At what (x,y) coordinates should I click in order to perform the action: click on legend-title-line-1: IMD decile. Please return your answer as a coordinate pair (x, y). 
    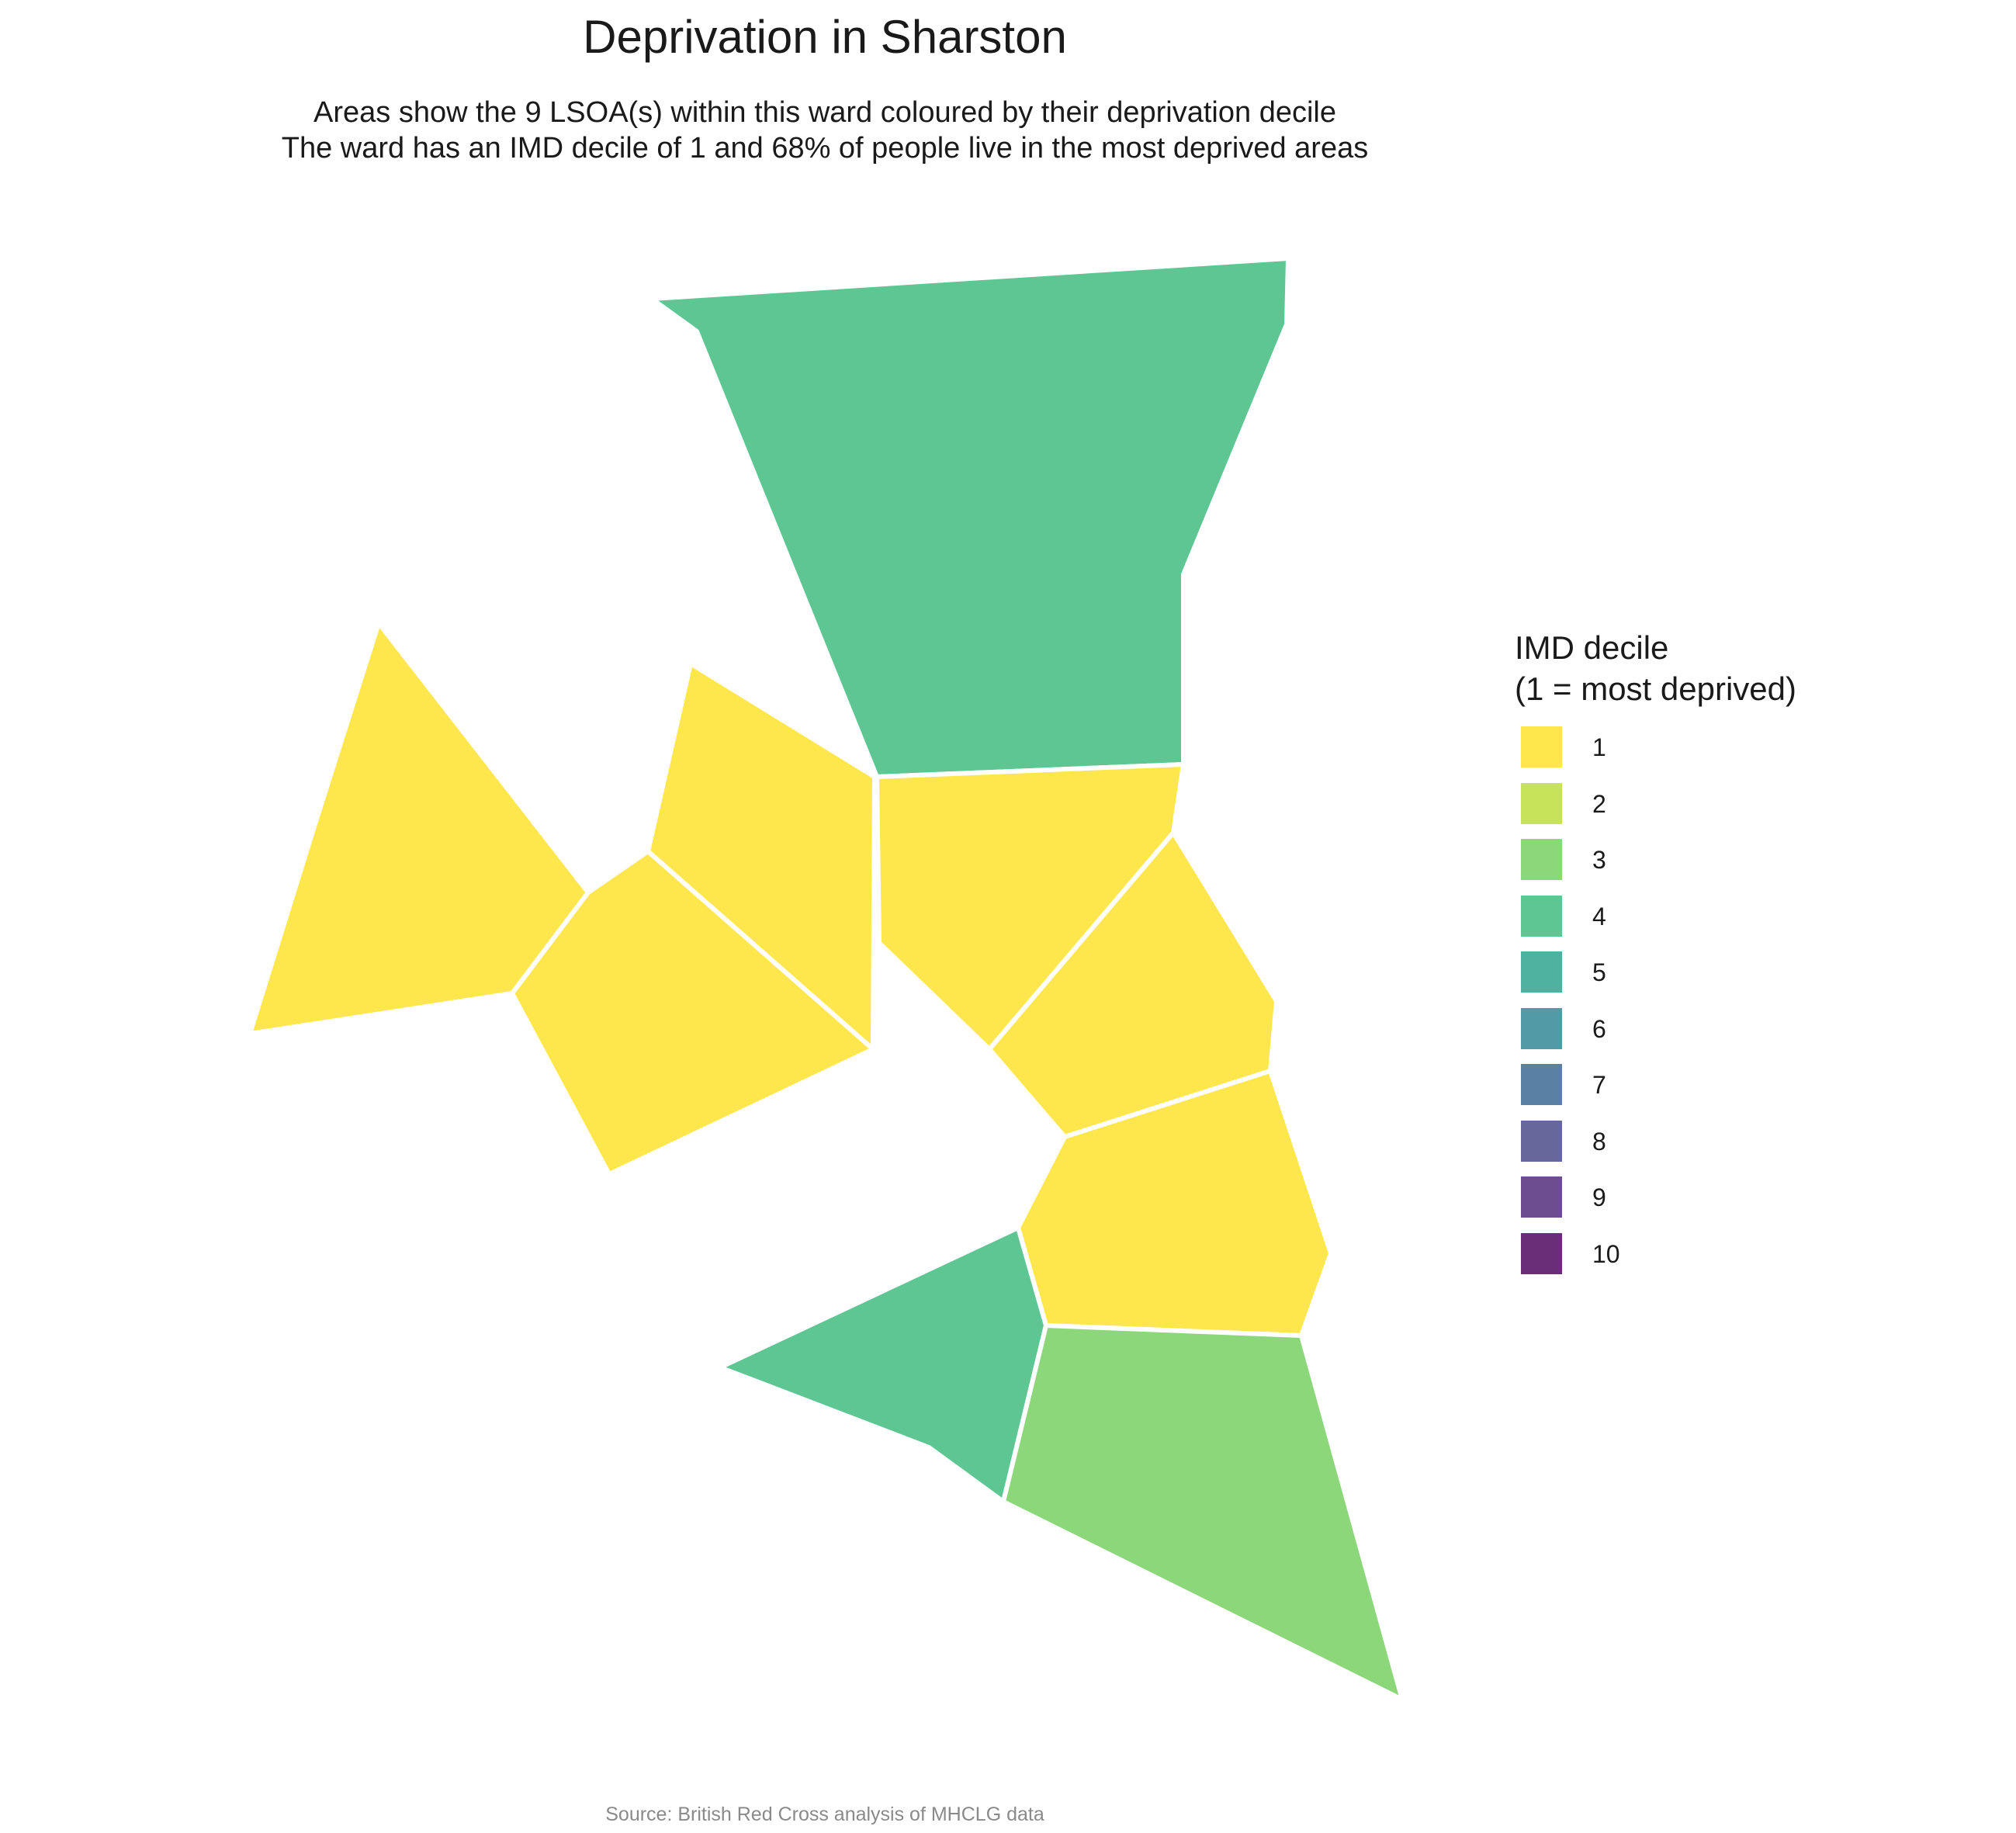
    Looking at the image, I should click on (1592, 648).